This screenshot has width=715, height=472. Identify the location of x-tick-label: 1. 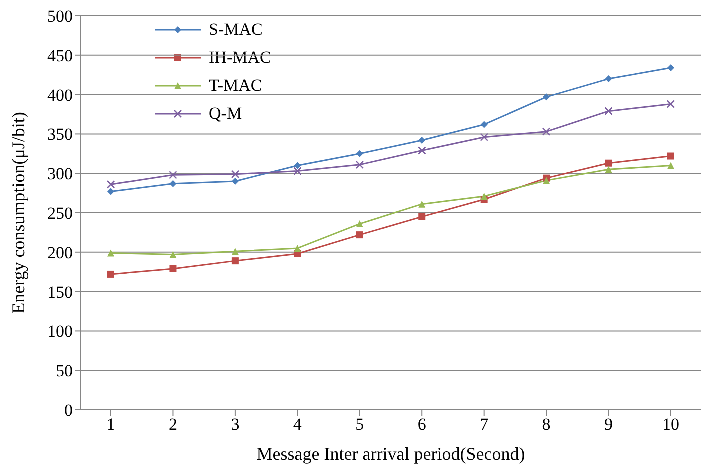
(111, 424).